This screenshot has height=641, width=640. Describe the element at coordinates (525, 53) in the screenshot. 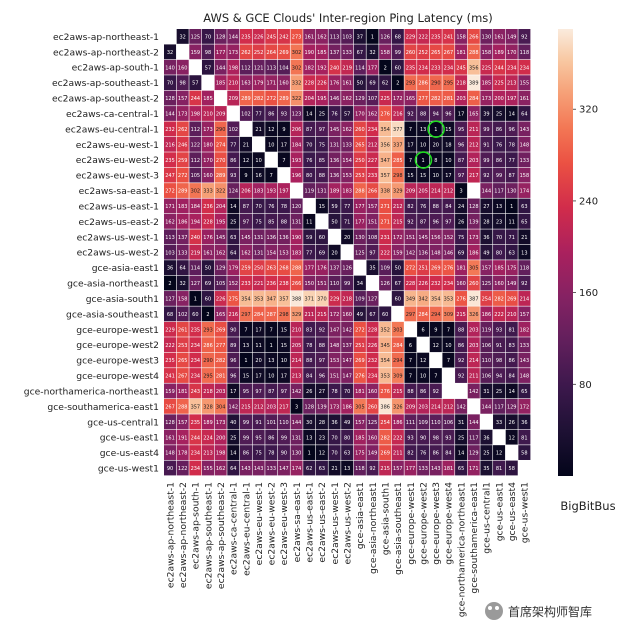

I see `cell-value: 118` at that location.